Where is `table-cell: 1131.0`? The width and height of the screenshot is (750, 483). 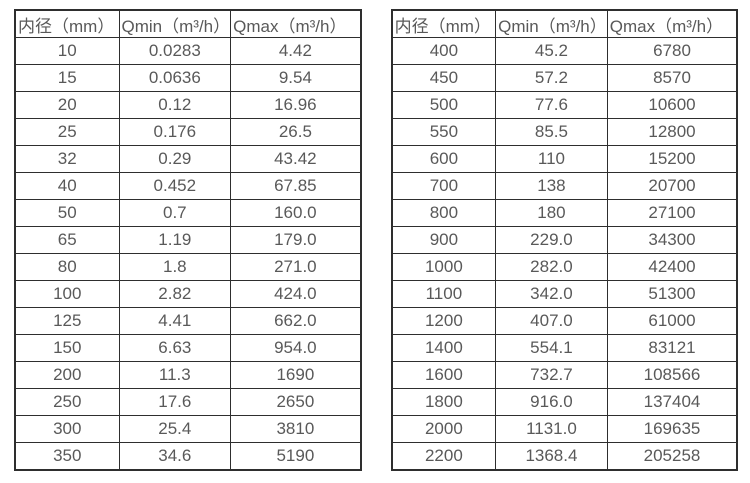 table-cell: 1131.0 is located at coordinates (551, 429).